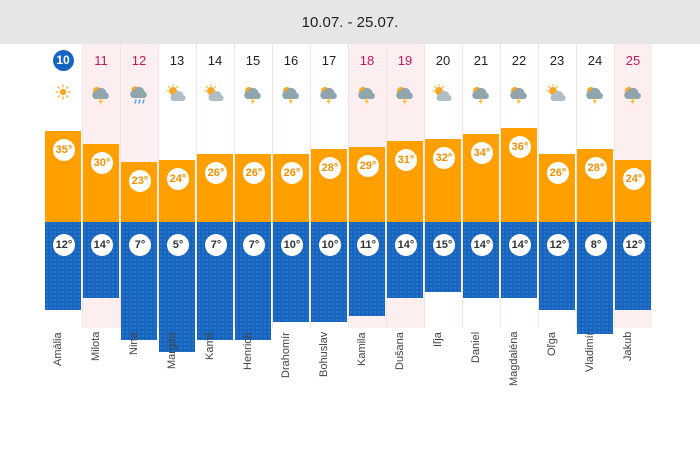 This screenshot has height=467, width=700. I want to click on low-temp-label: 10°, so click(292, 245).